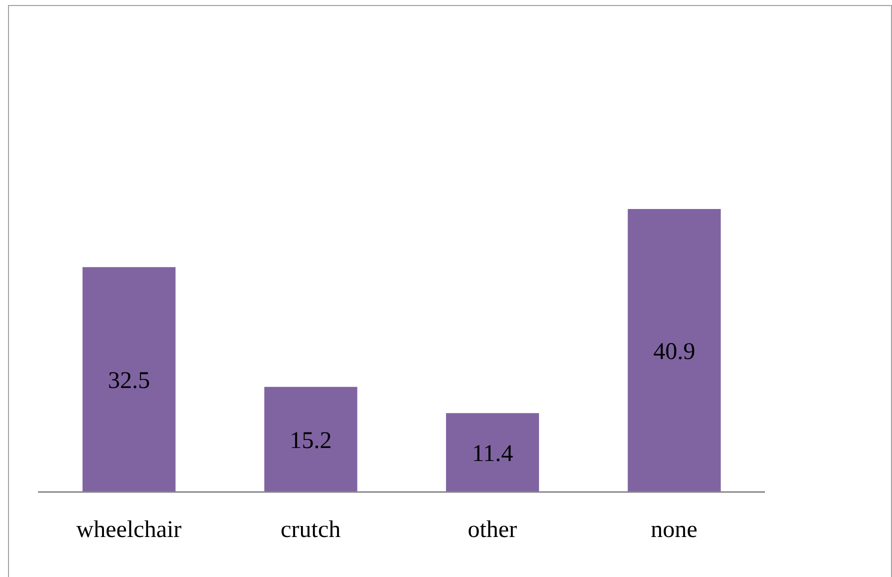 The image size is (892, 577). Describe the element at coordinates (129, 530) in the screenshot. I see `x-tick-label: wheelchair` at that location.